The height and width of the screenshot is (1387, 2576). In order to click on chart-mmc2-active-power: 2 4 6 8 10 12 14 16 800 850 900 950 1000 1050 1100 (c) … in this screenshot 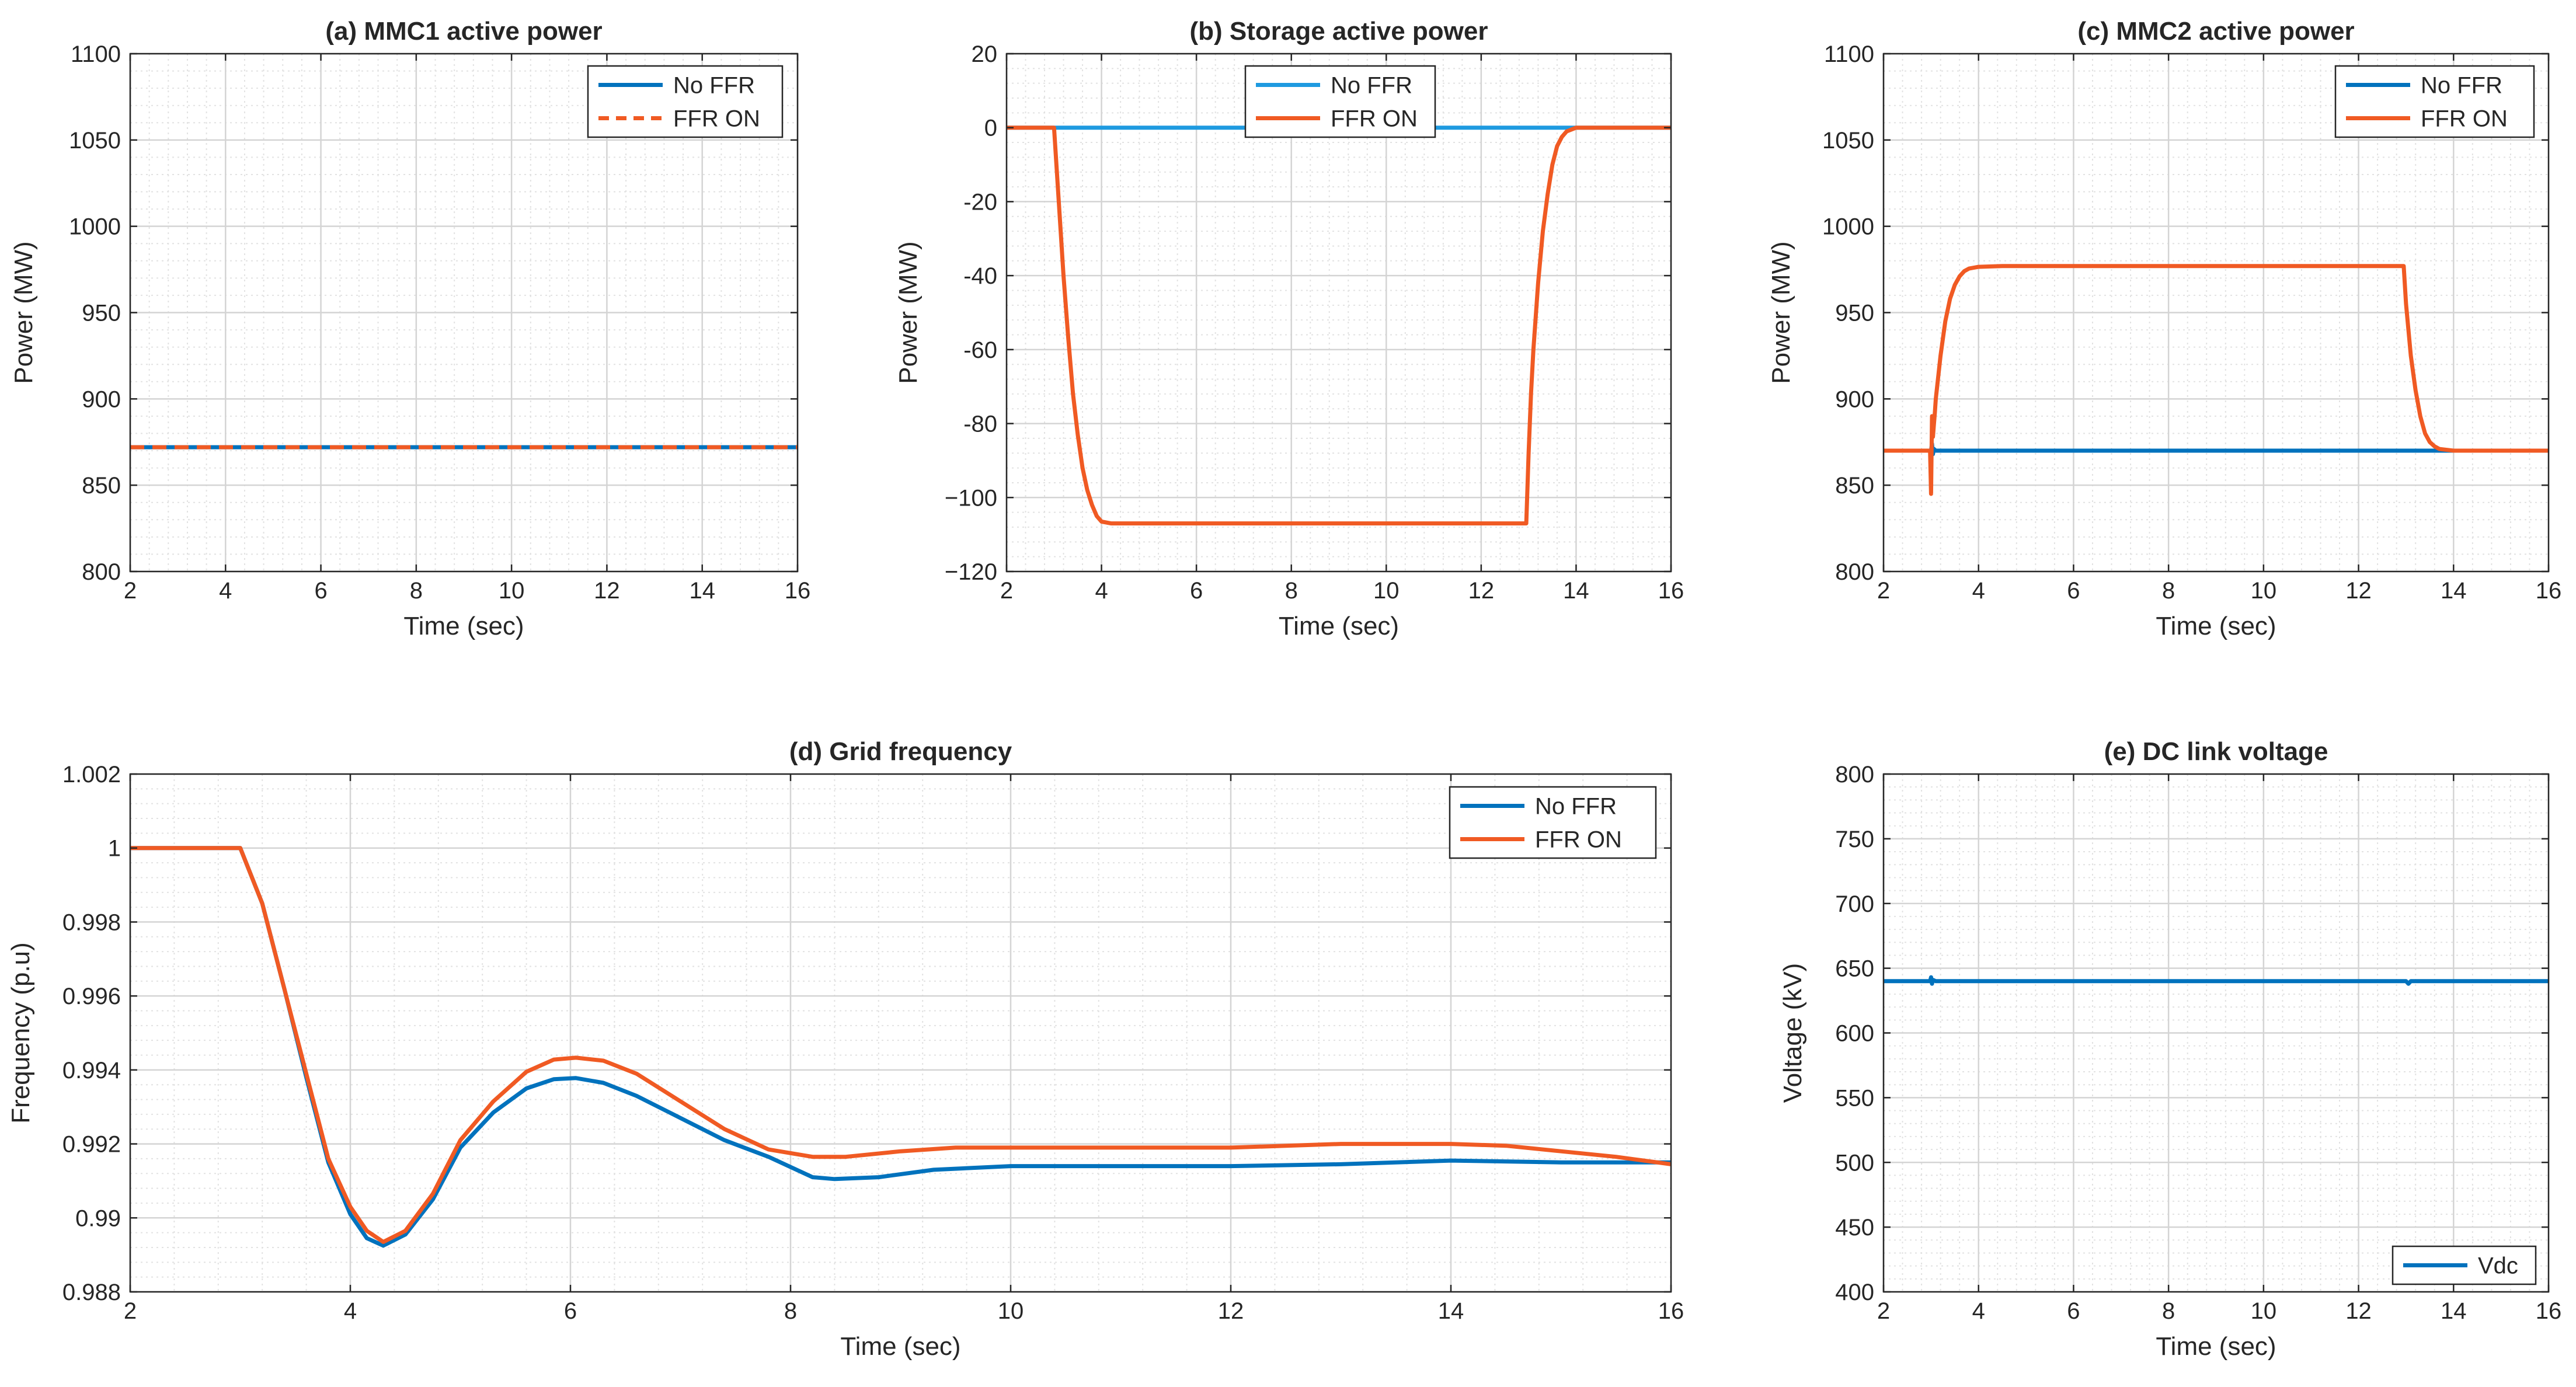, I will do `click(2164, 328)`.